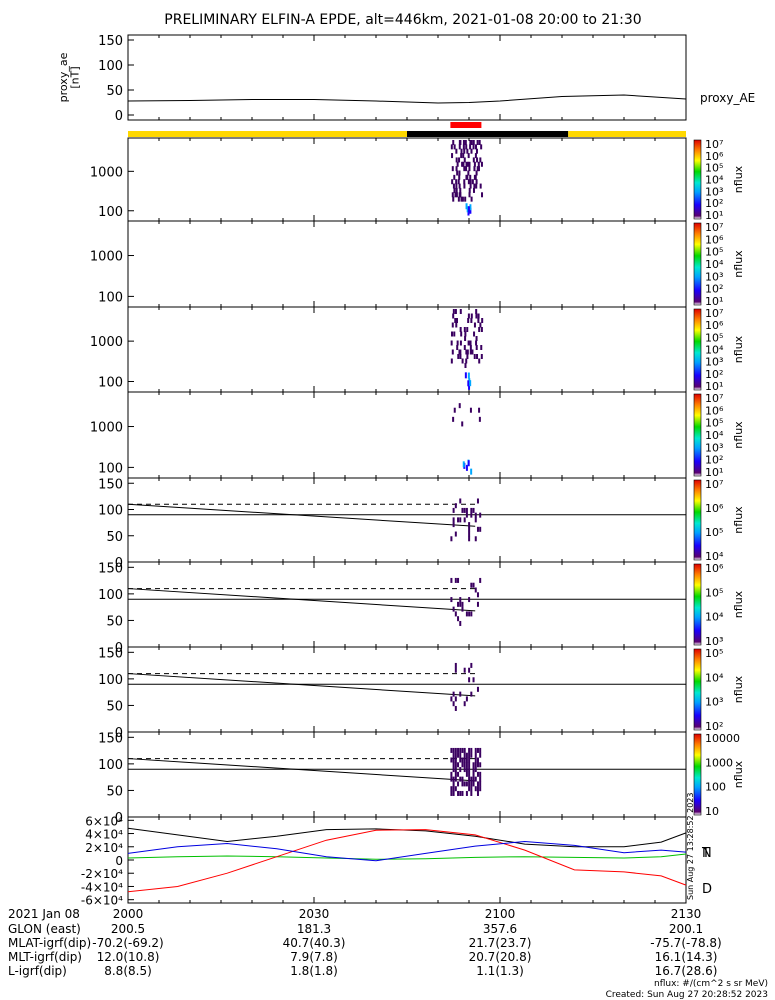 Image resolution: width=775 pixels, height=1000 pixels. I want to click on y-tick-label: 0, so click(119, 648).